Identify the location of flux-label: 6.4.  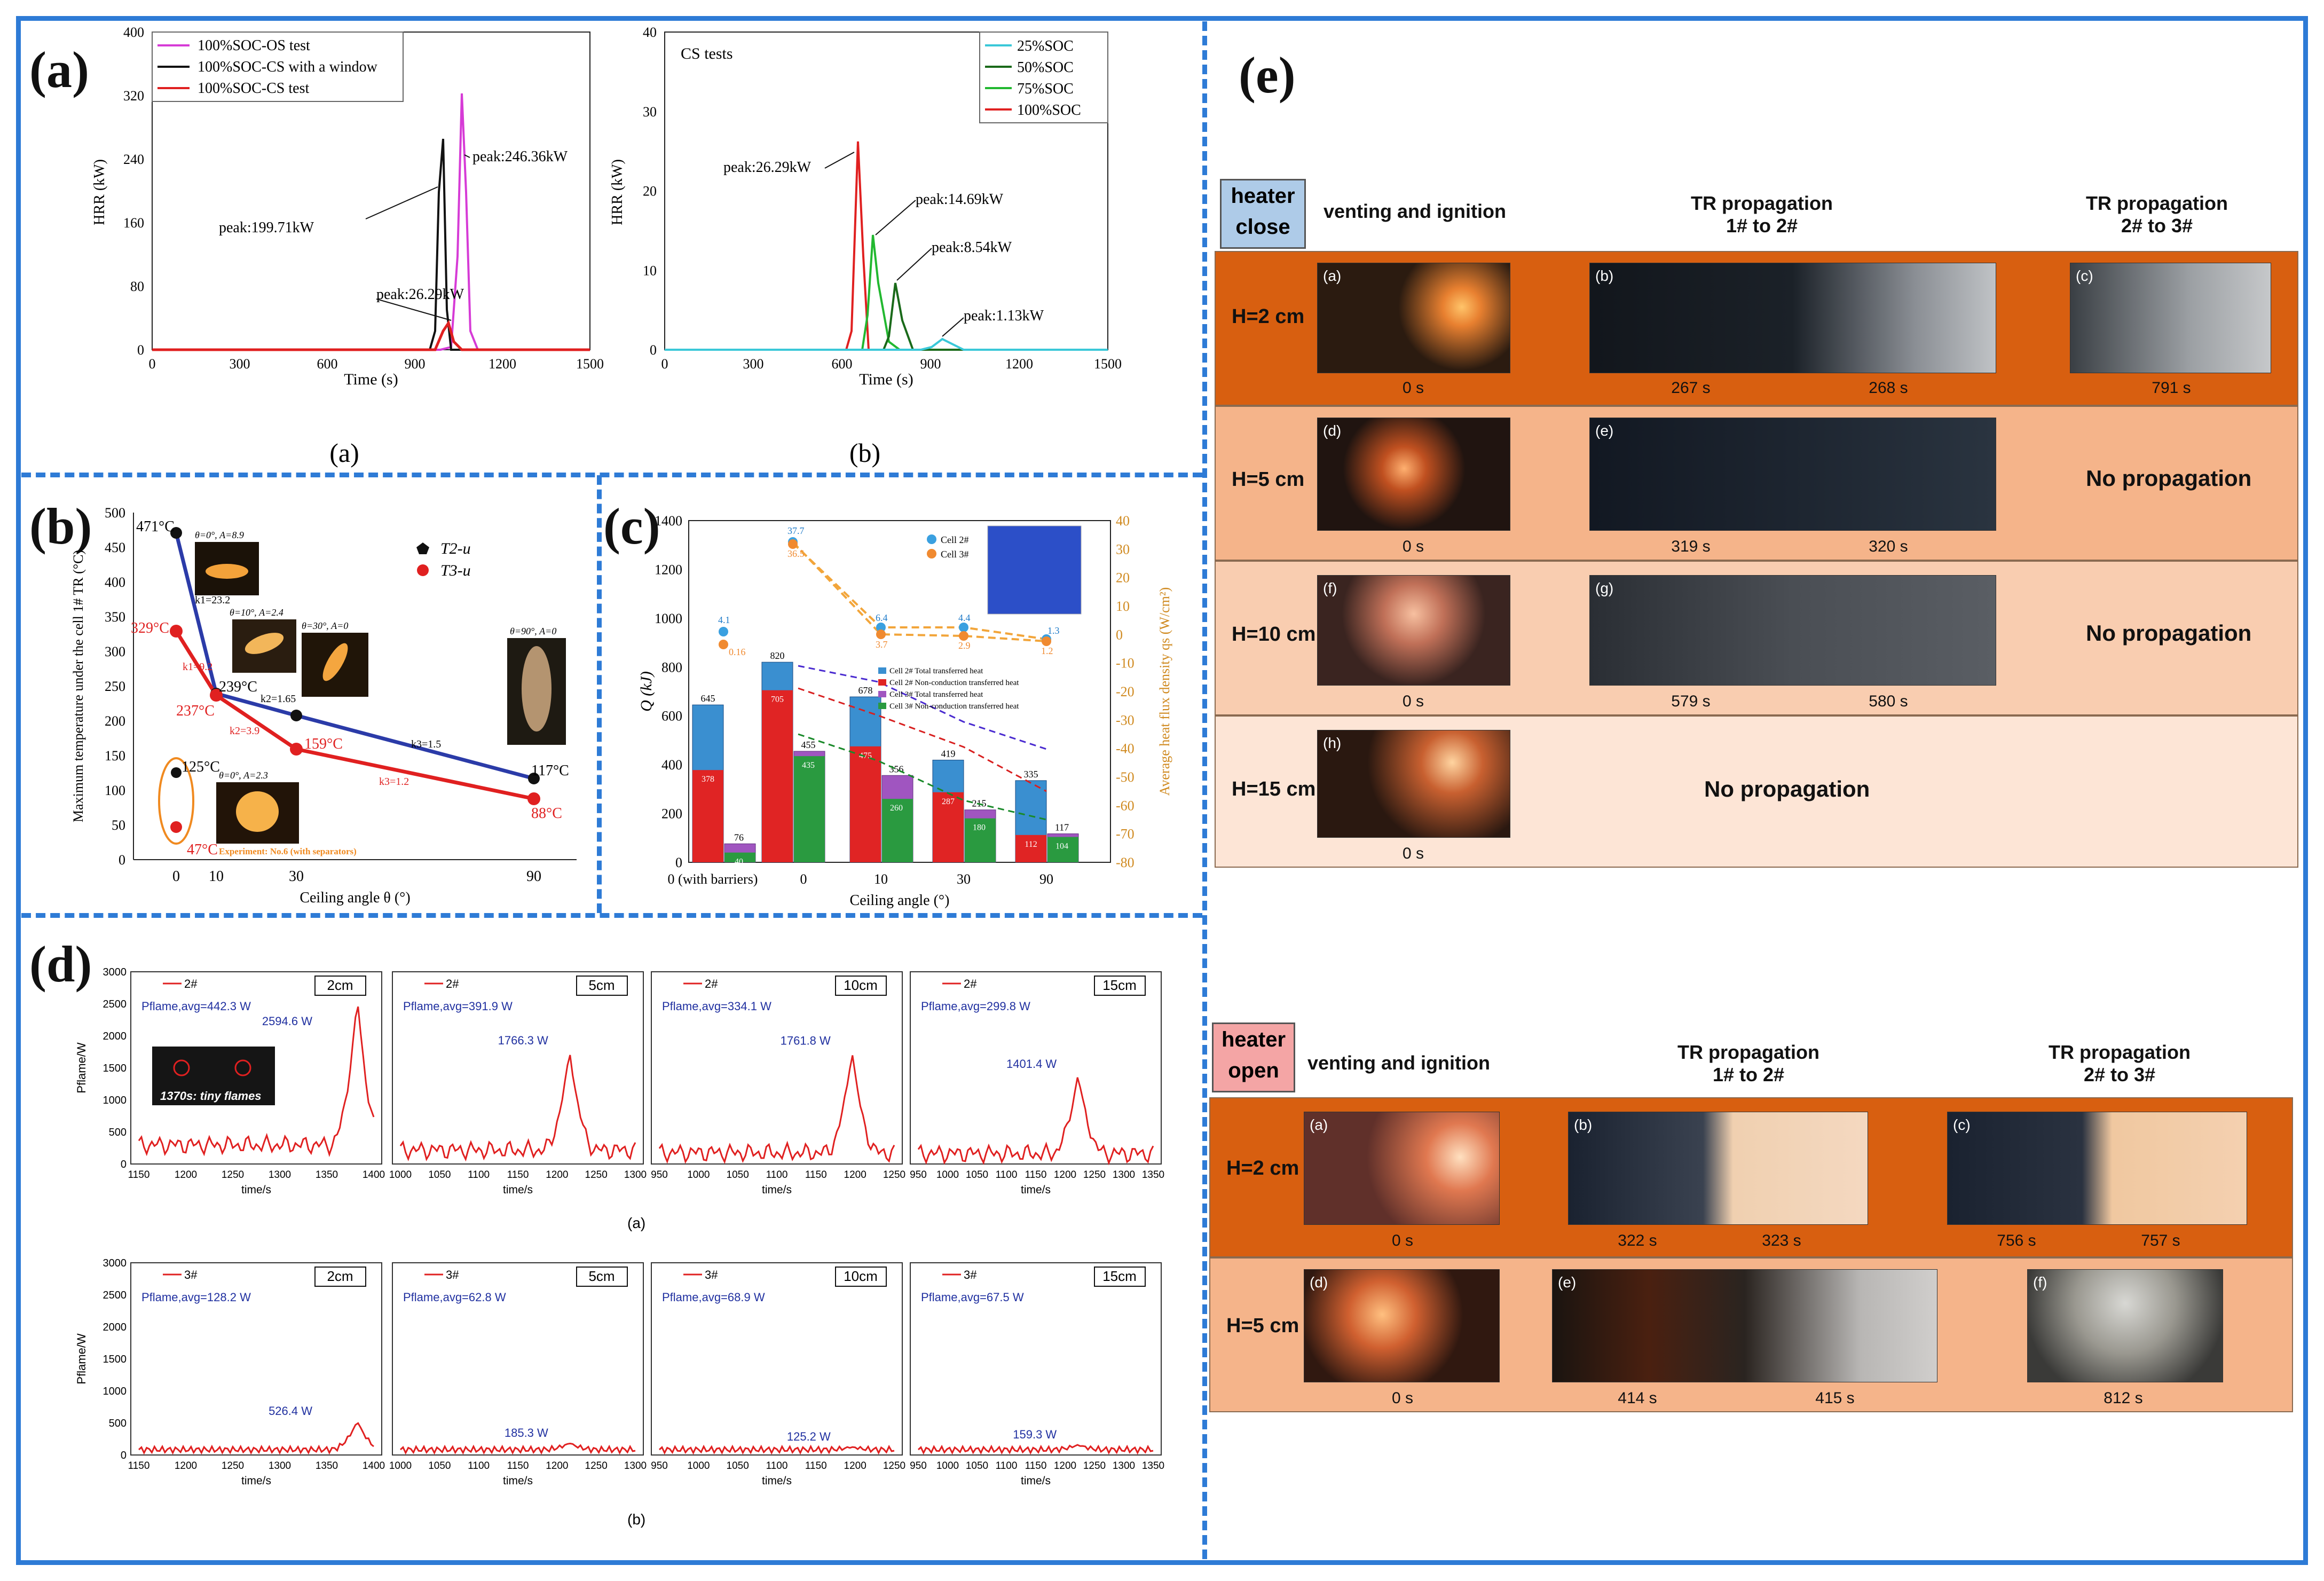
(882, 617).